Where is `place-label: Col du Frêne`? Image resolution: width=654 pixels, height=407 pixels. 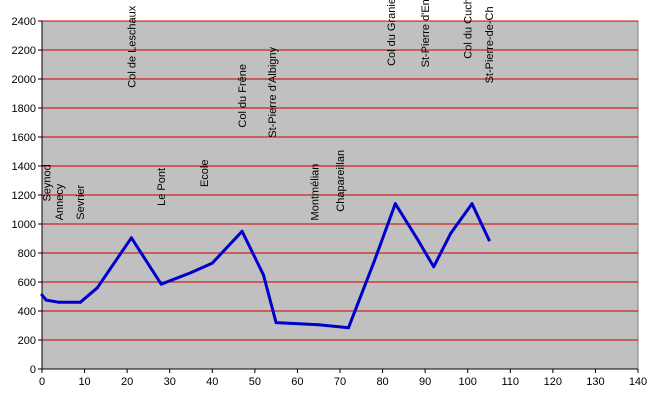
place-label: Col du Frêne is located at coordinates (243, 96).